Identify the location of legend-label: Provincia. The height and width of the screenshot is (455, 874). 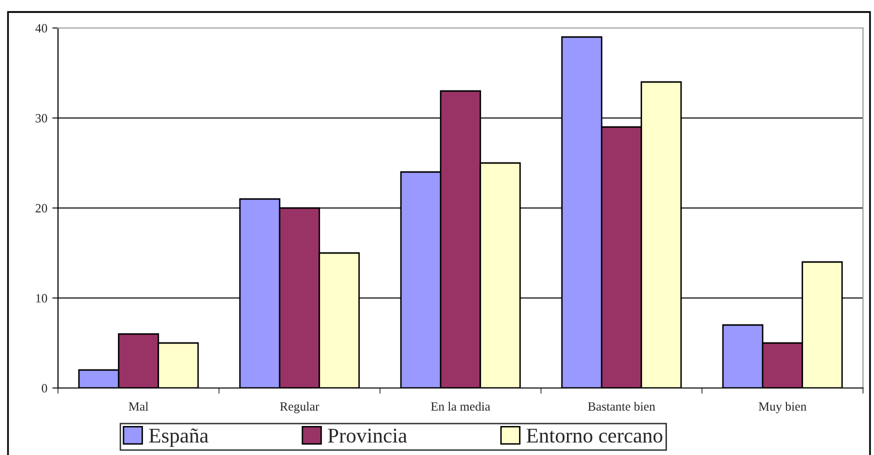
(367, 435).